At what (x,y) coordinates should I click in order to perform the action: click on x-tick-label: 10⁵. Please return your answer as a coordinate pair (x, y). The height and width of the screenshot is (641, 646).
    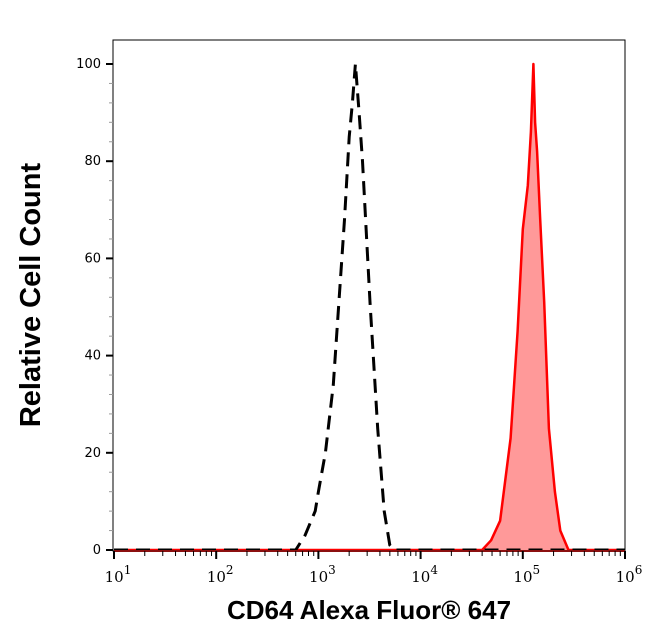
    Looking at the image, I should click on (526, 574).